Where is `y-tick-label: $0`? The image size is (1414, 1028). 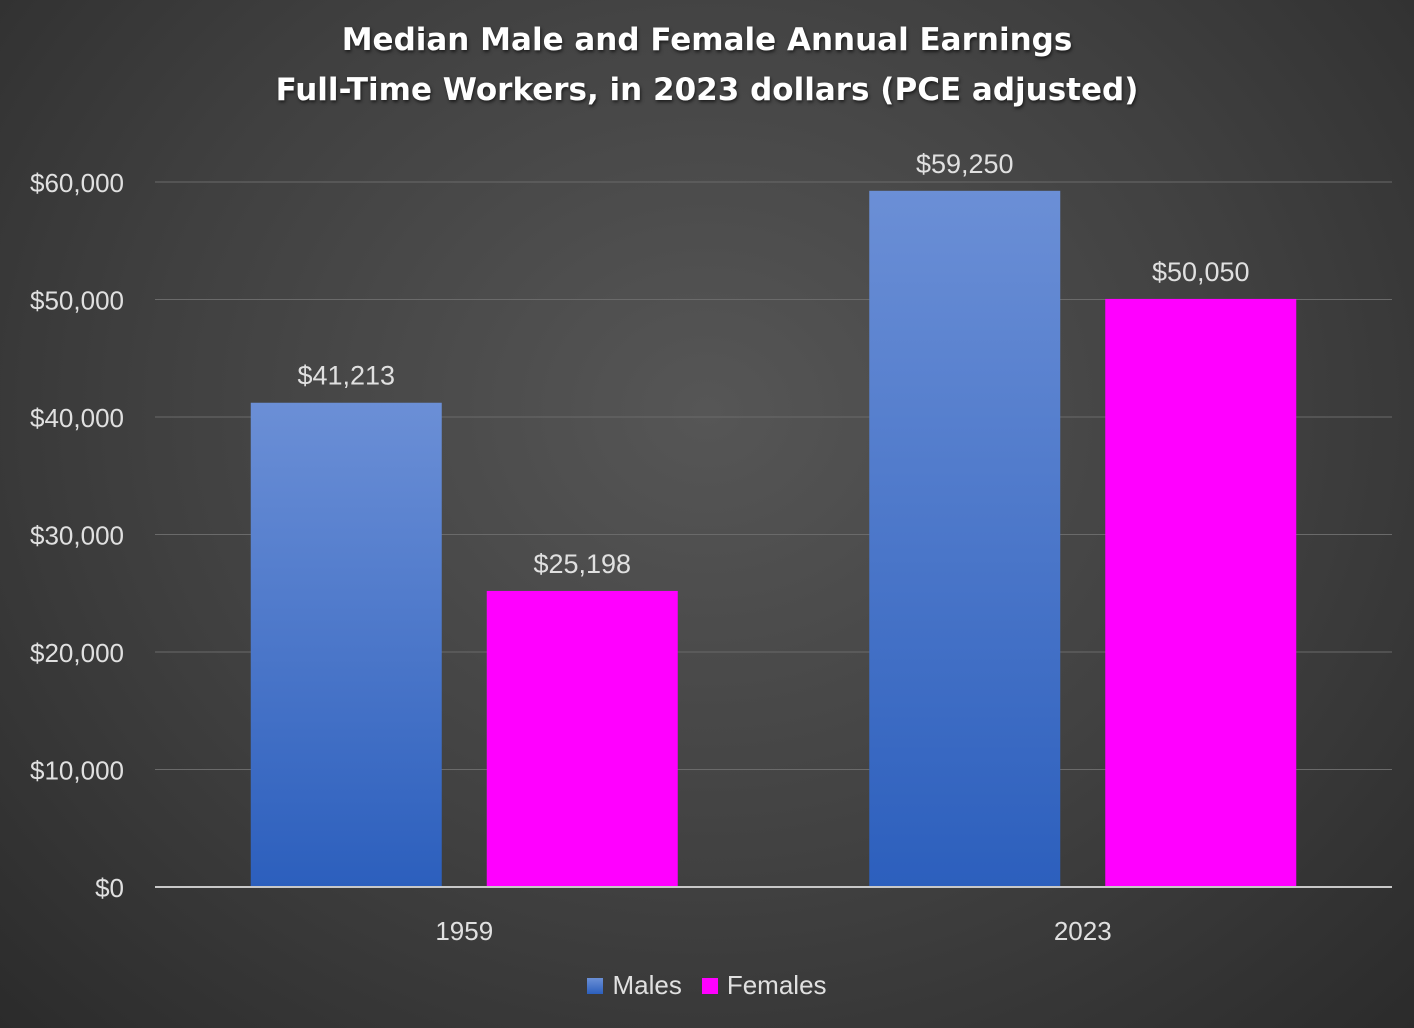 y-tick-label: $0 is located at coordinates (109, 888).